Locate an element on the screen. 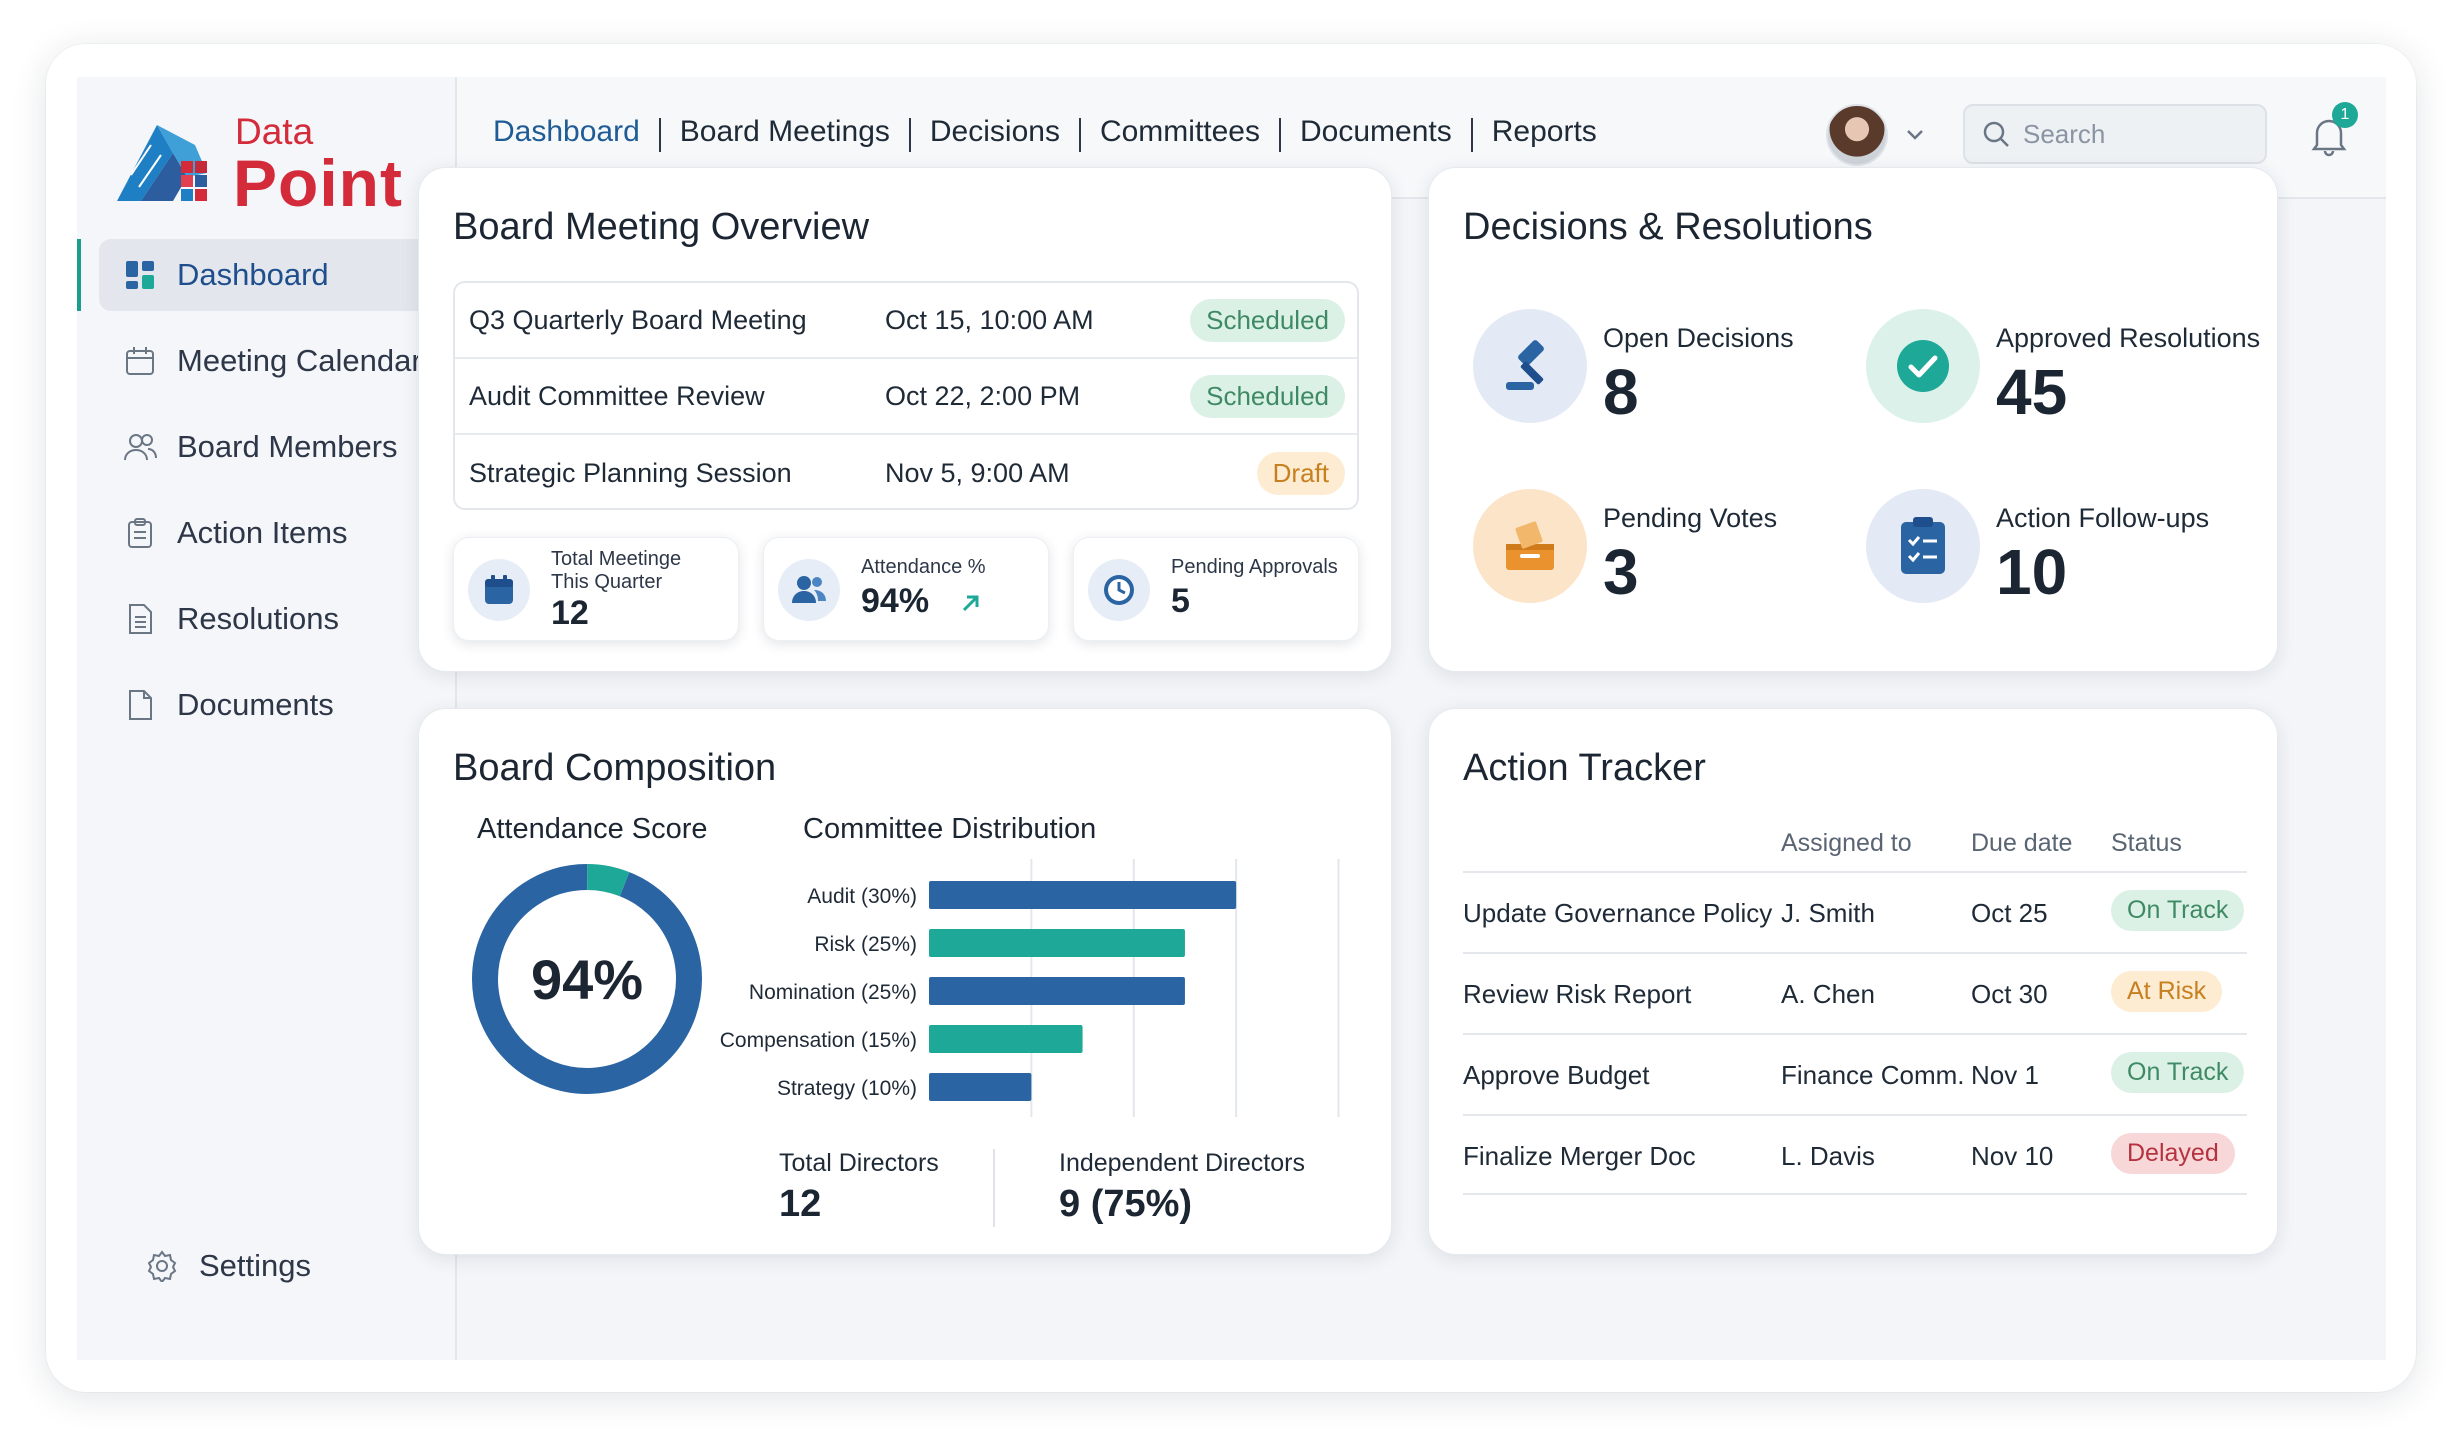  card-title: Action Tracker is located at coordinates (1584, 768).